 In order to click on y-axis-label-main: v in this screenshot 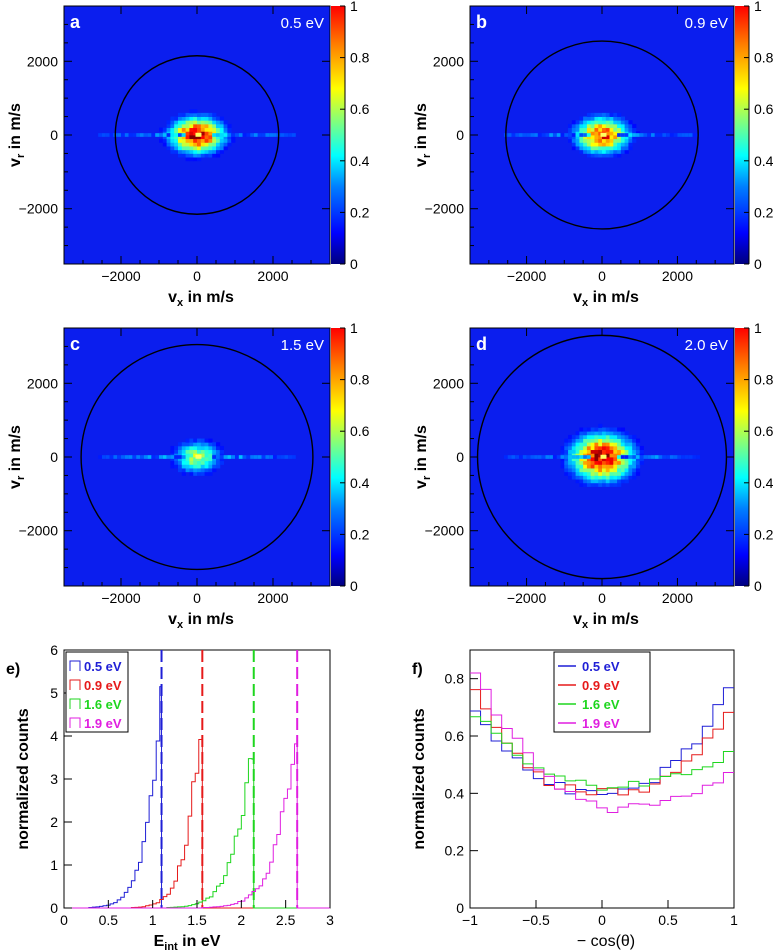, I will do `click(421, 484)`.